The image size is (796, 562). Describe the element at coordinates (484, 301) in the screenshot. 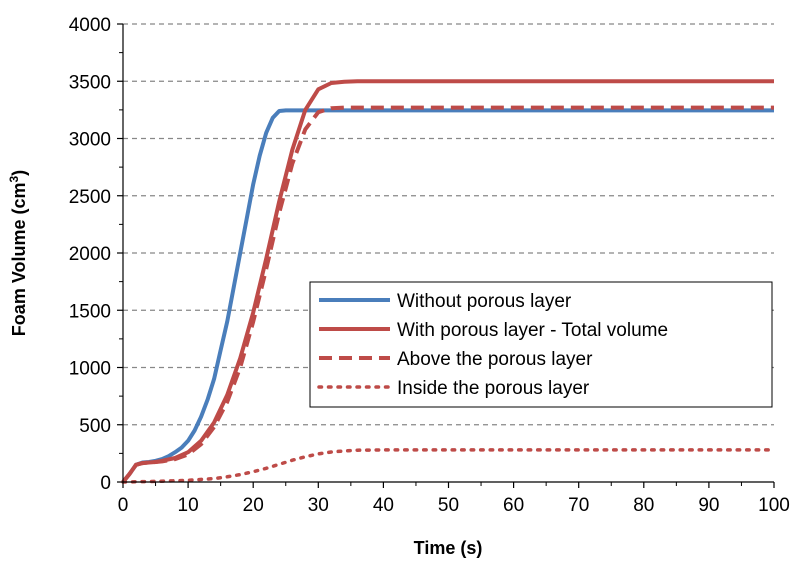

I see `legend-label-1: Without porous layer` at that location.